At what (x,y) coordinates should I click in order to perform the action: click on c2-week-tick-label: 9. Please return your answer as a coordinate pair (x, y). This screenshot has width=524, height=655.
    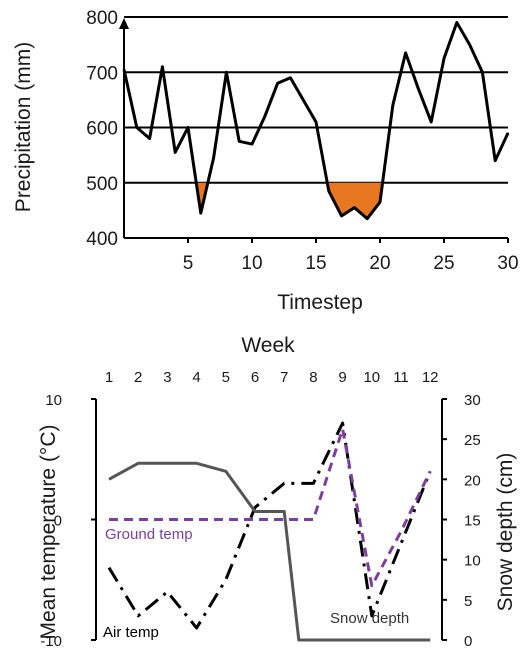
    Looking at the image, I should click on (342, 377).